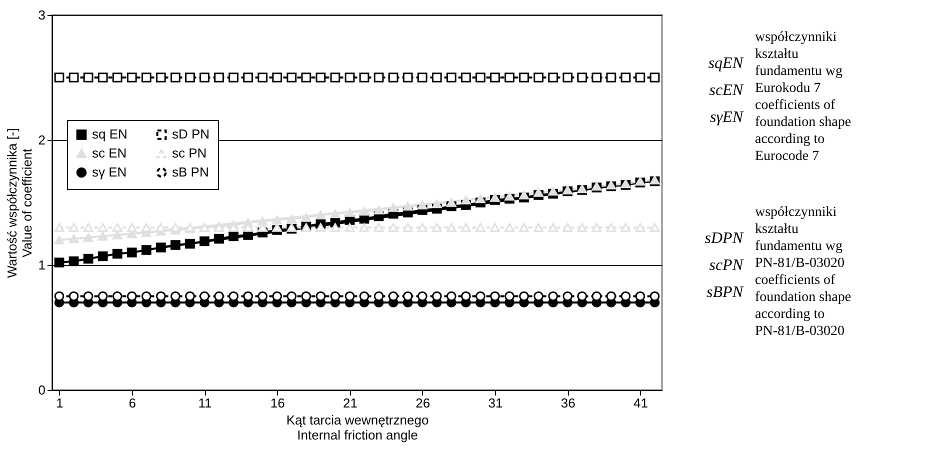  What do you see at coordinates (42, 390) in the screenshot?
I see `y-tick-label: 0` at bounding box center [42, 390].